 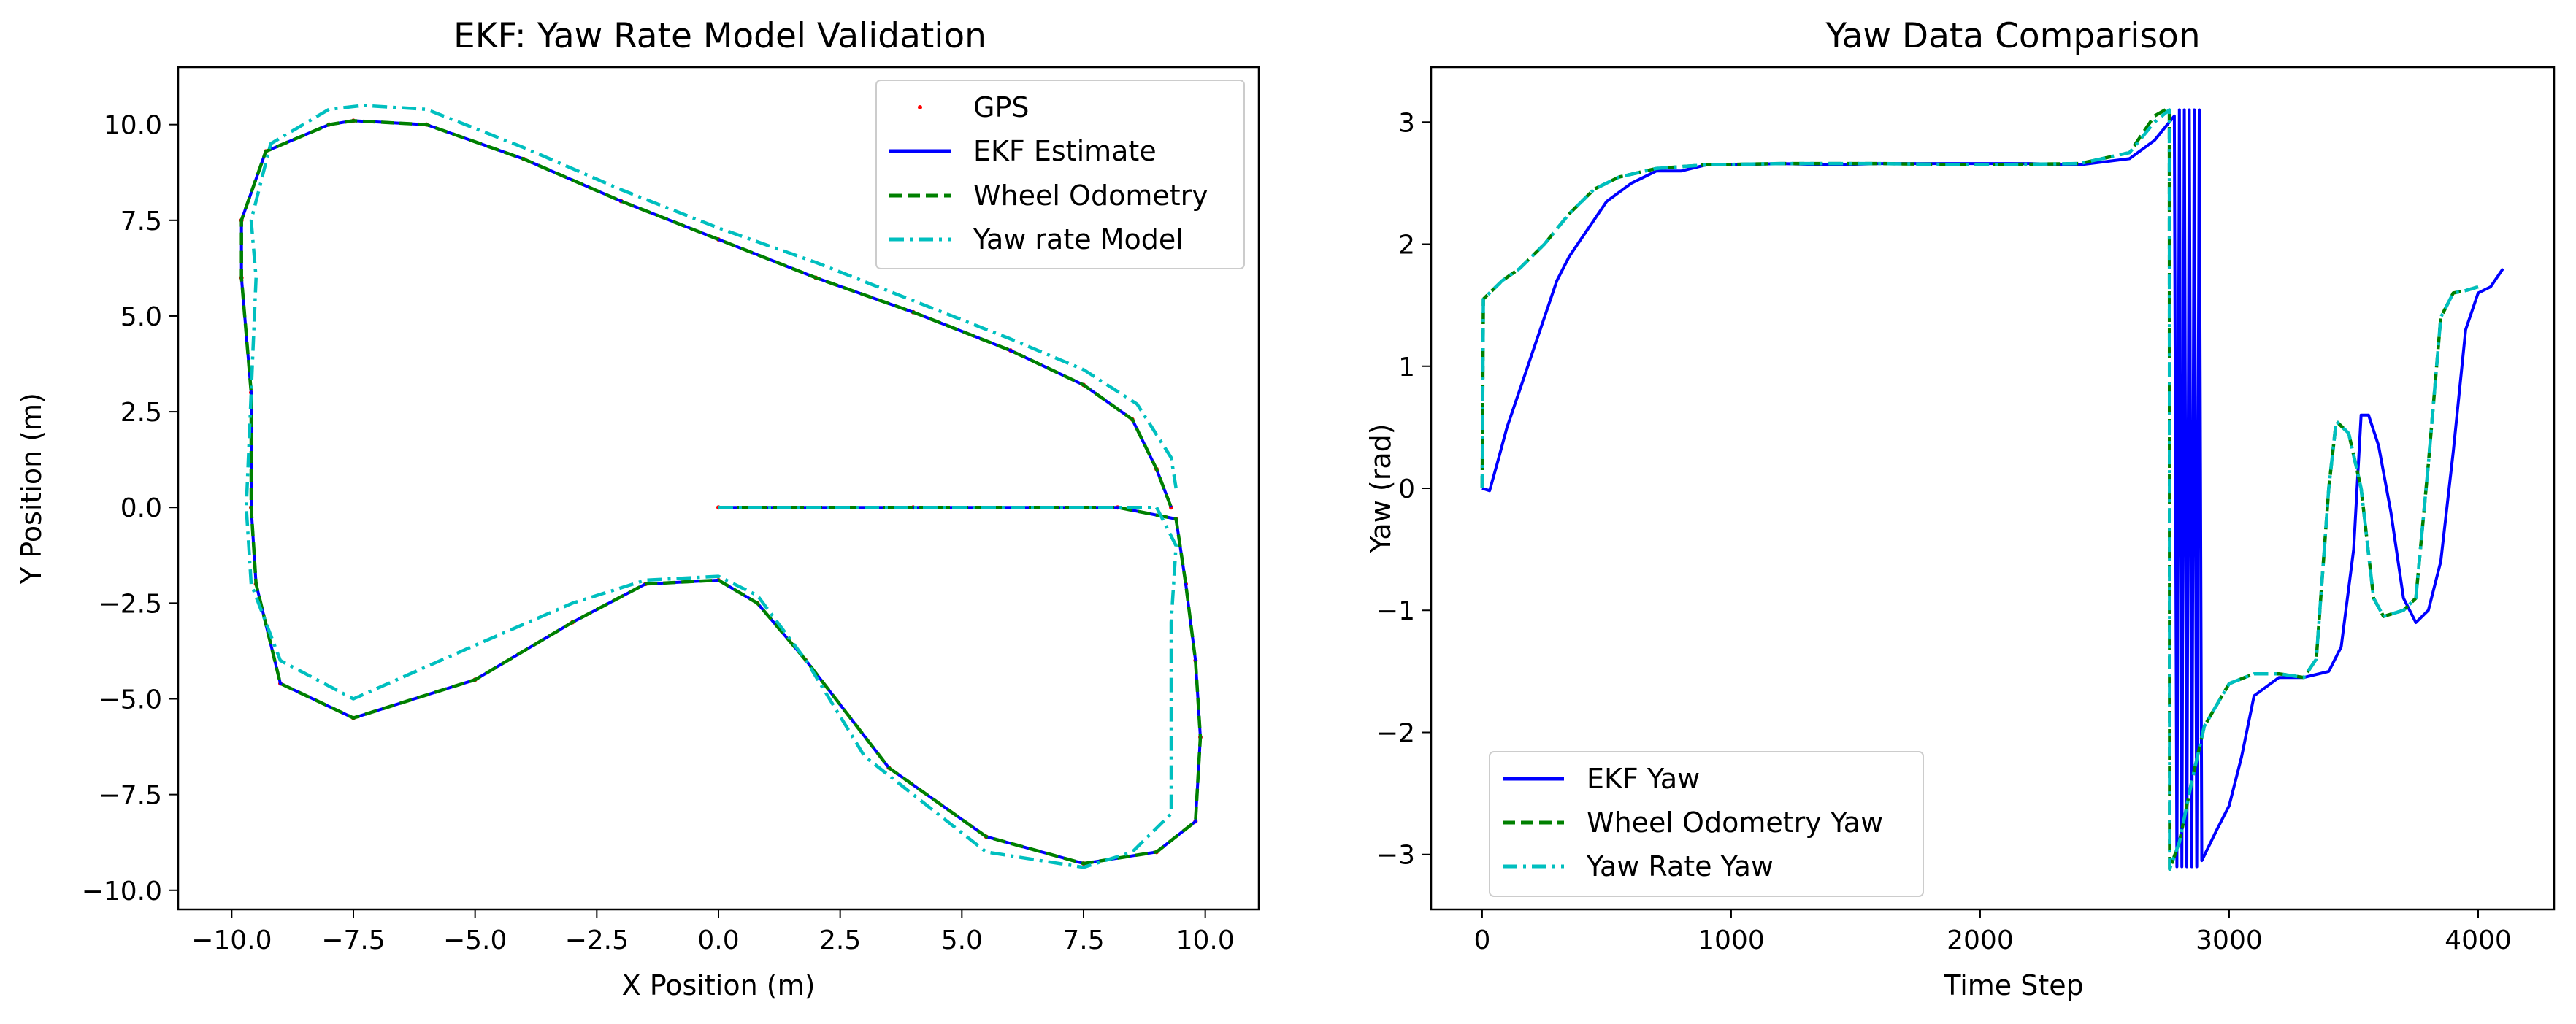 I want to click on x-tick-label: 7.5, so click(x=1083, y=940).